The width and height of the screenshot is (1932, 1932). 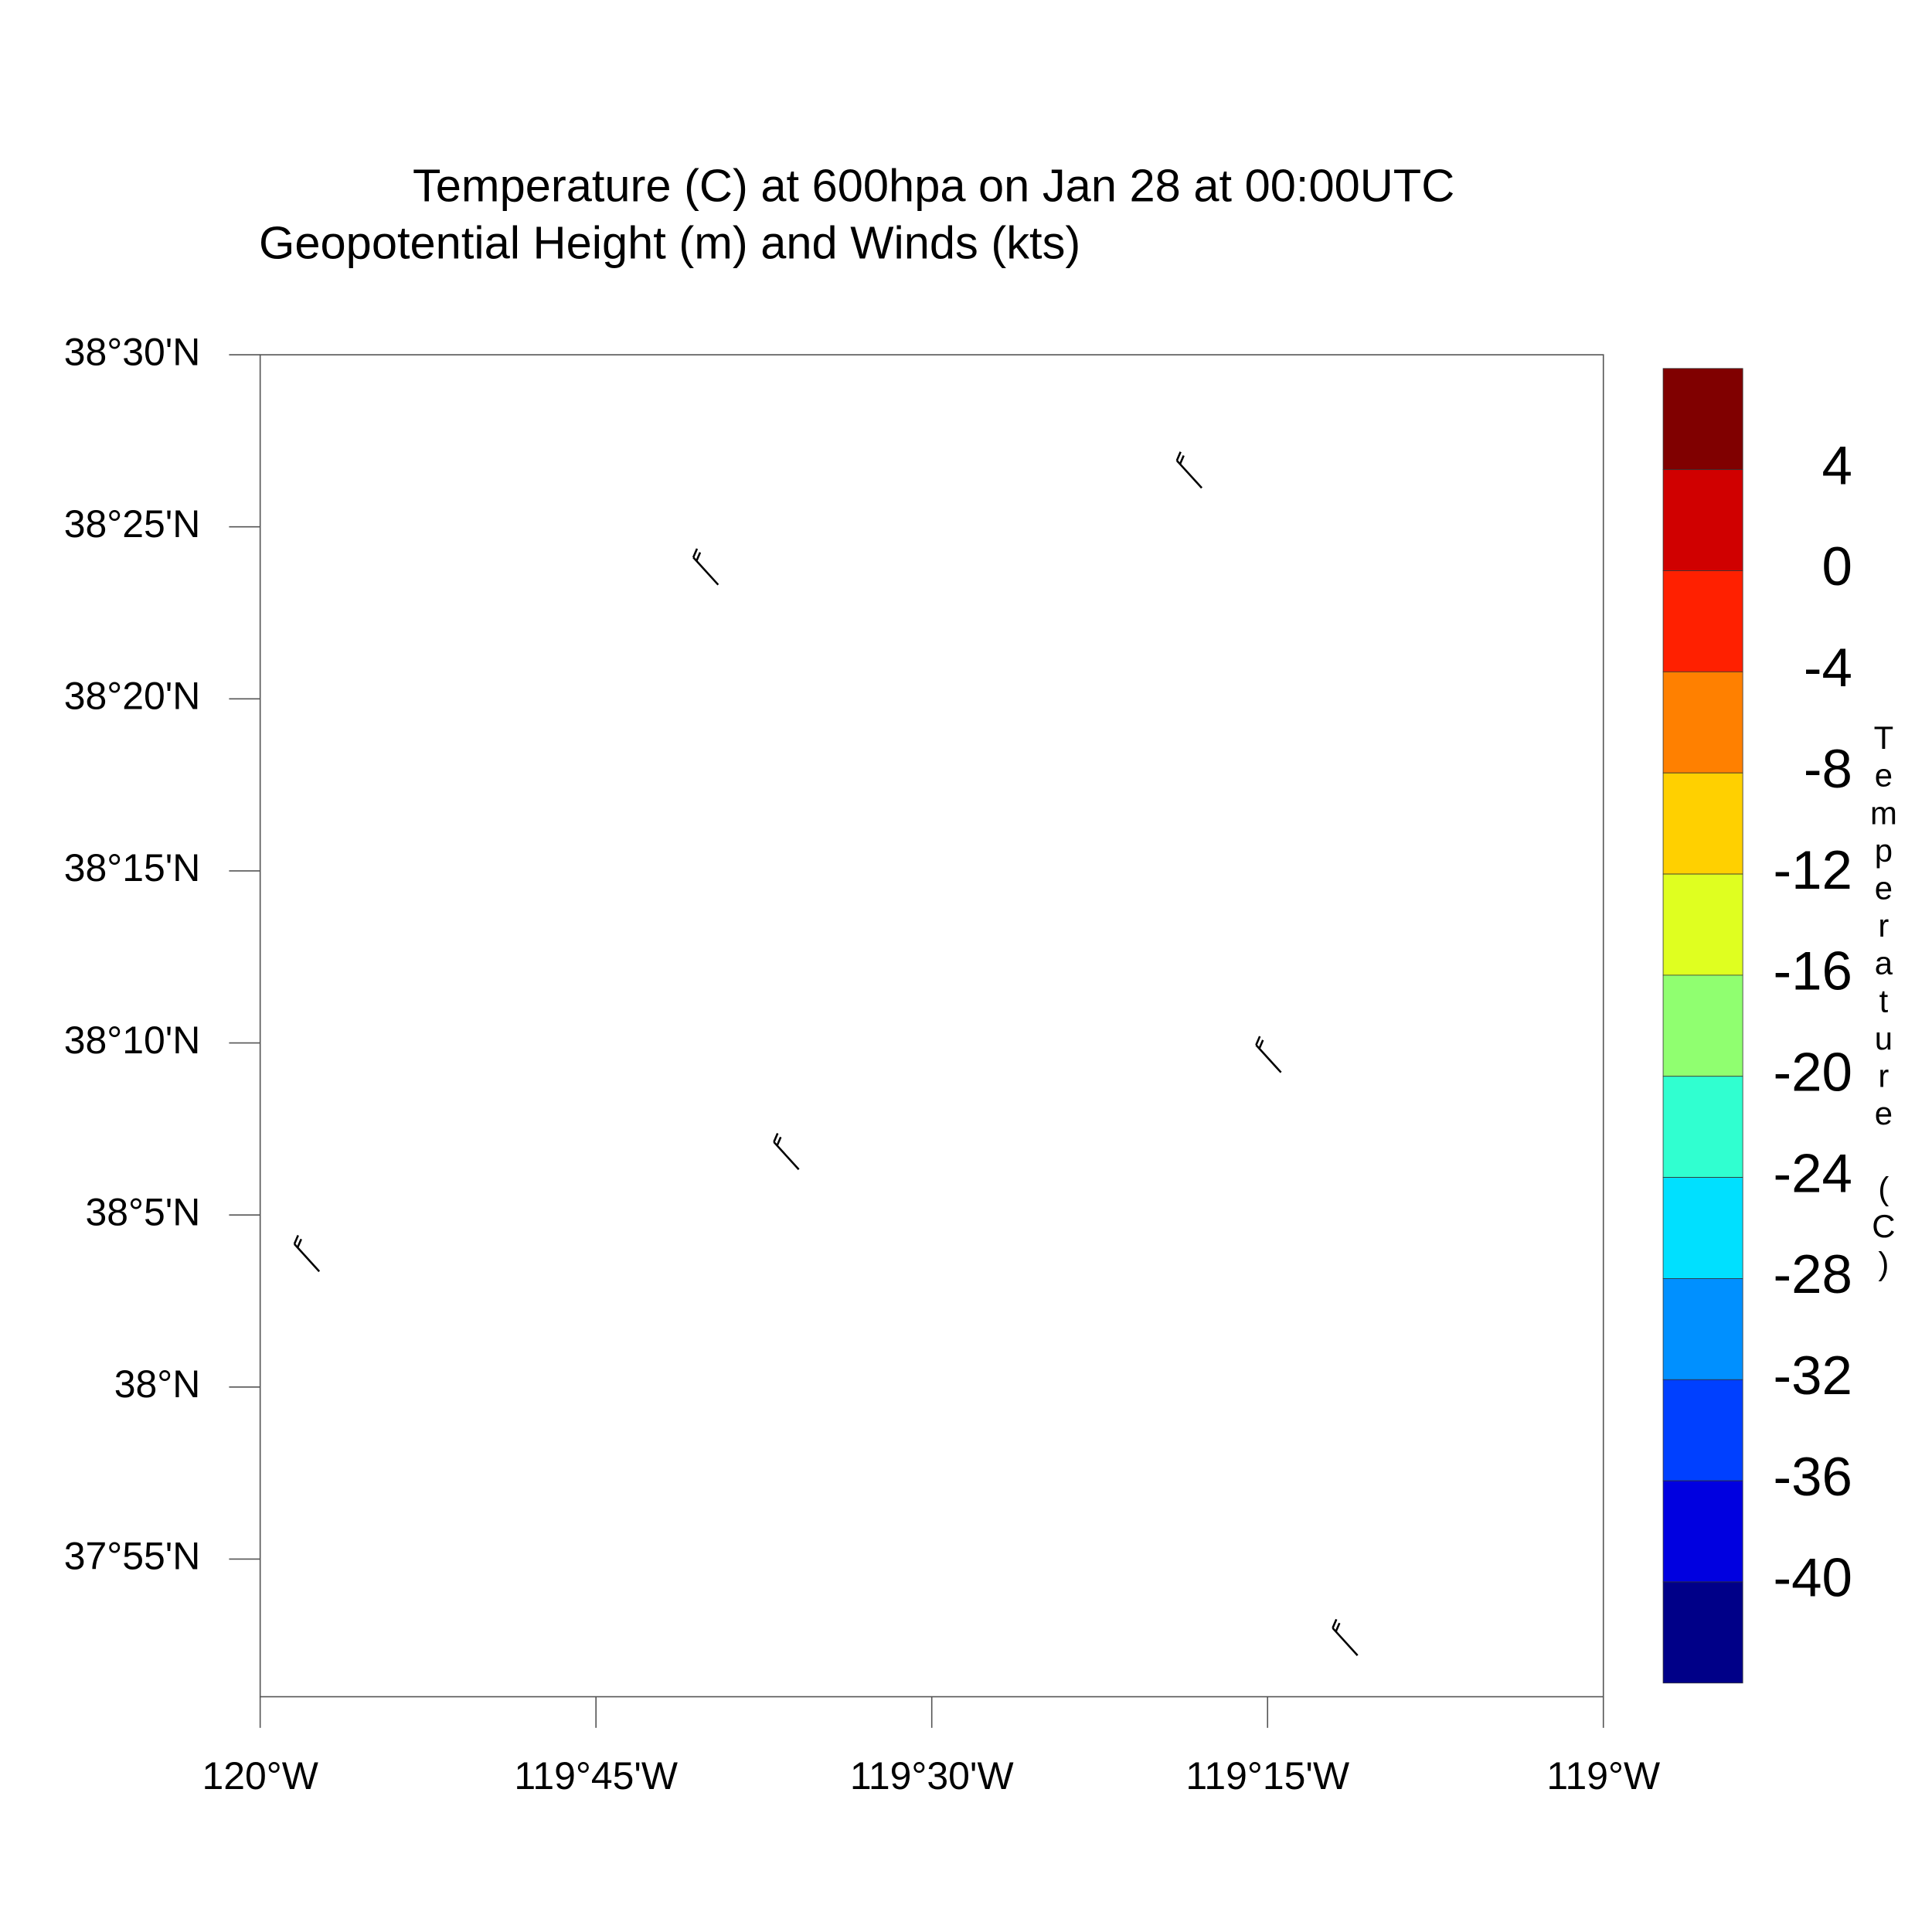 I want to click on colorbar-title: Temperature (C), so click(x=1884, y=1001).